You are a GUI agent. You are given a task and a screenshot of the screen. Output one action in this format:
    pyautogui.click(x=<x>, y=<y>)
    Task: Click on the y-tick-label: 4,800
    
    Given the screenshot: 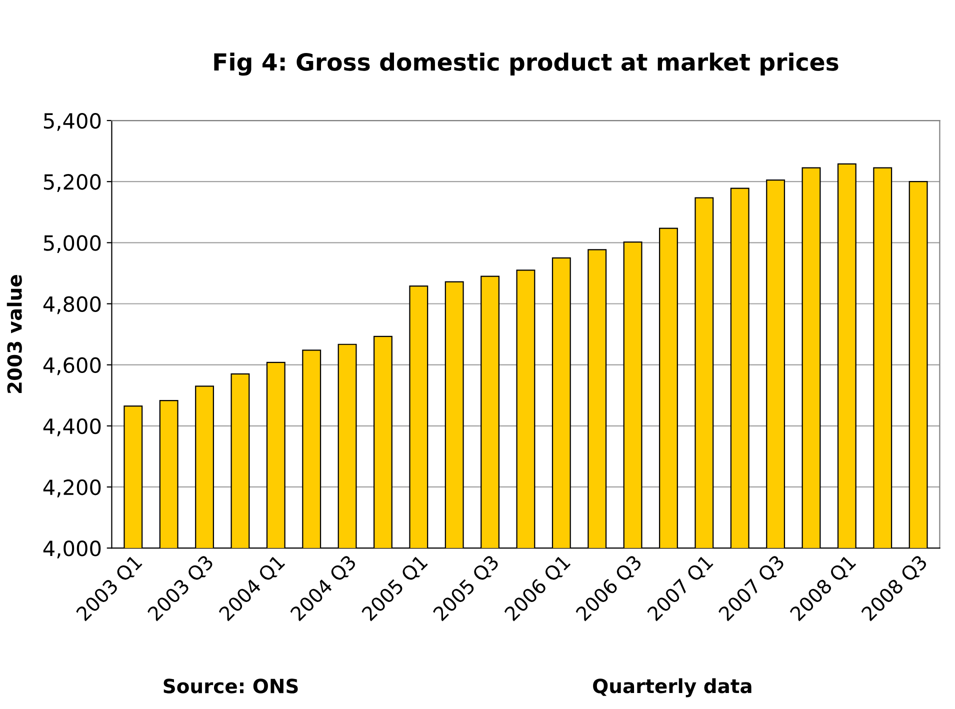 What is the action you would take?
    pyautogui.click(x=72, y=305)
    